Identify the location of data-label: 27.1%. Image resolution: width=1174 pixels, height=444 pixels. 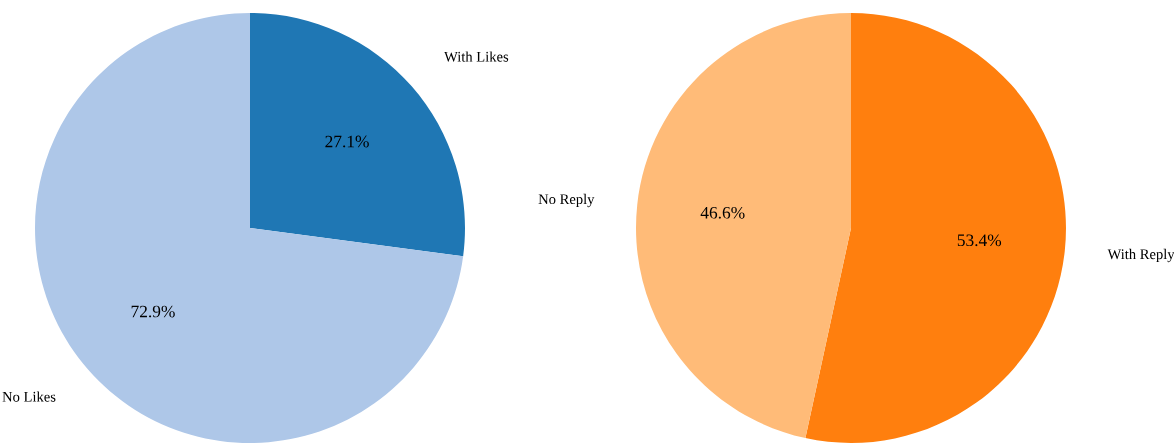
(347, 141).